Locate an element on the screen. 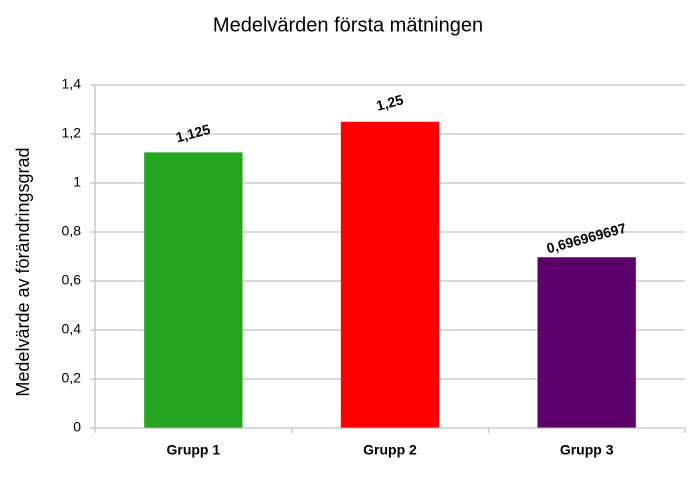 This screenshot has width=696, height=492. y-tick-label: 1,2 is located at coordinates (72, 133).